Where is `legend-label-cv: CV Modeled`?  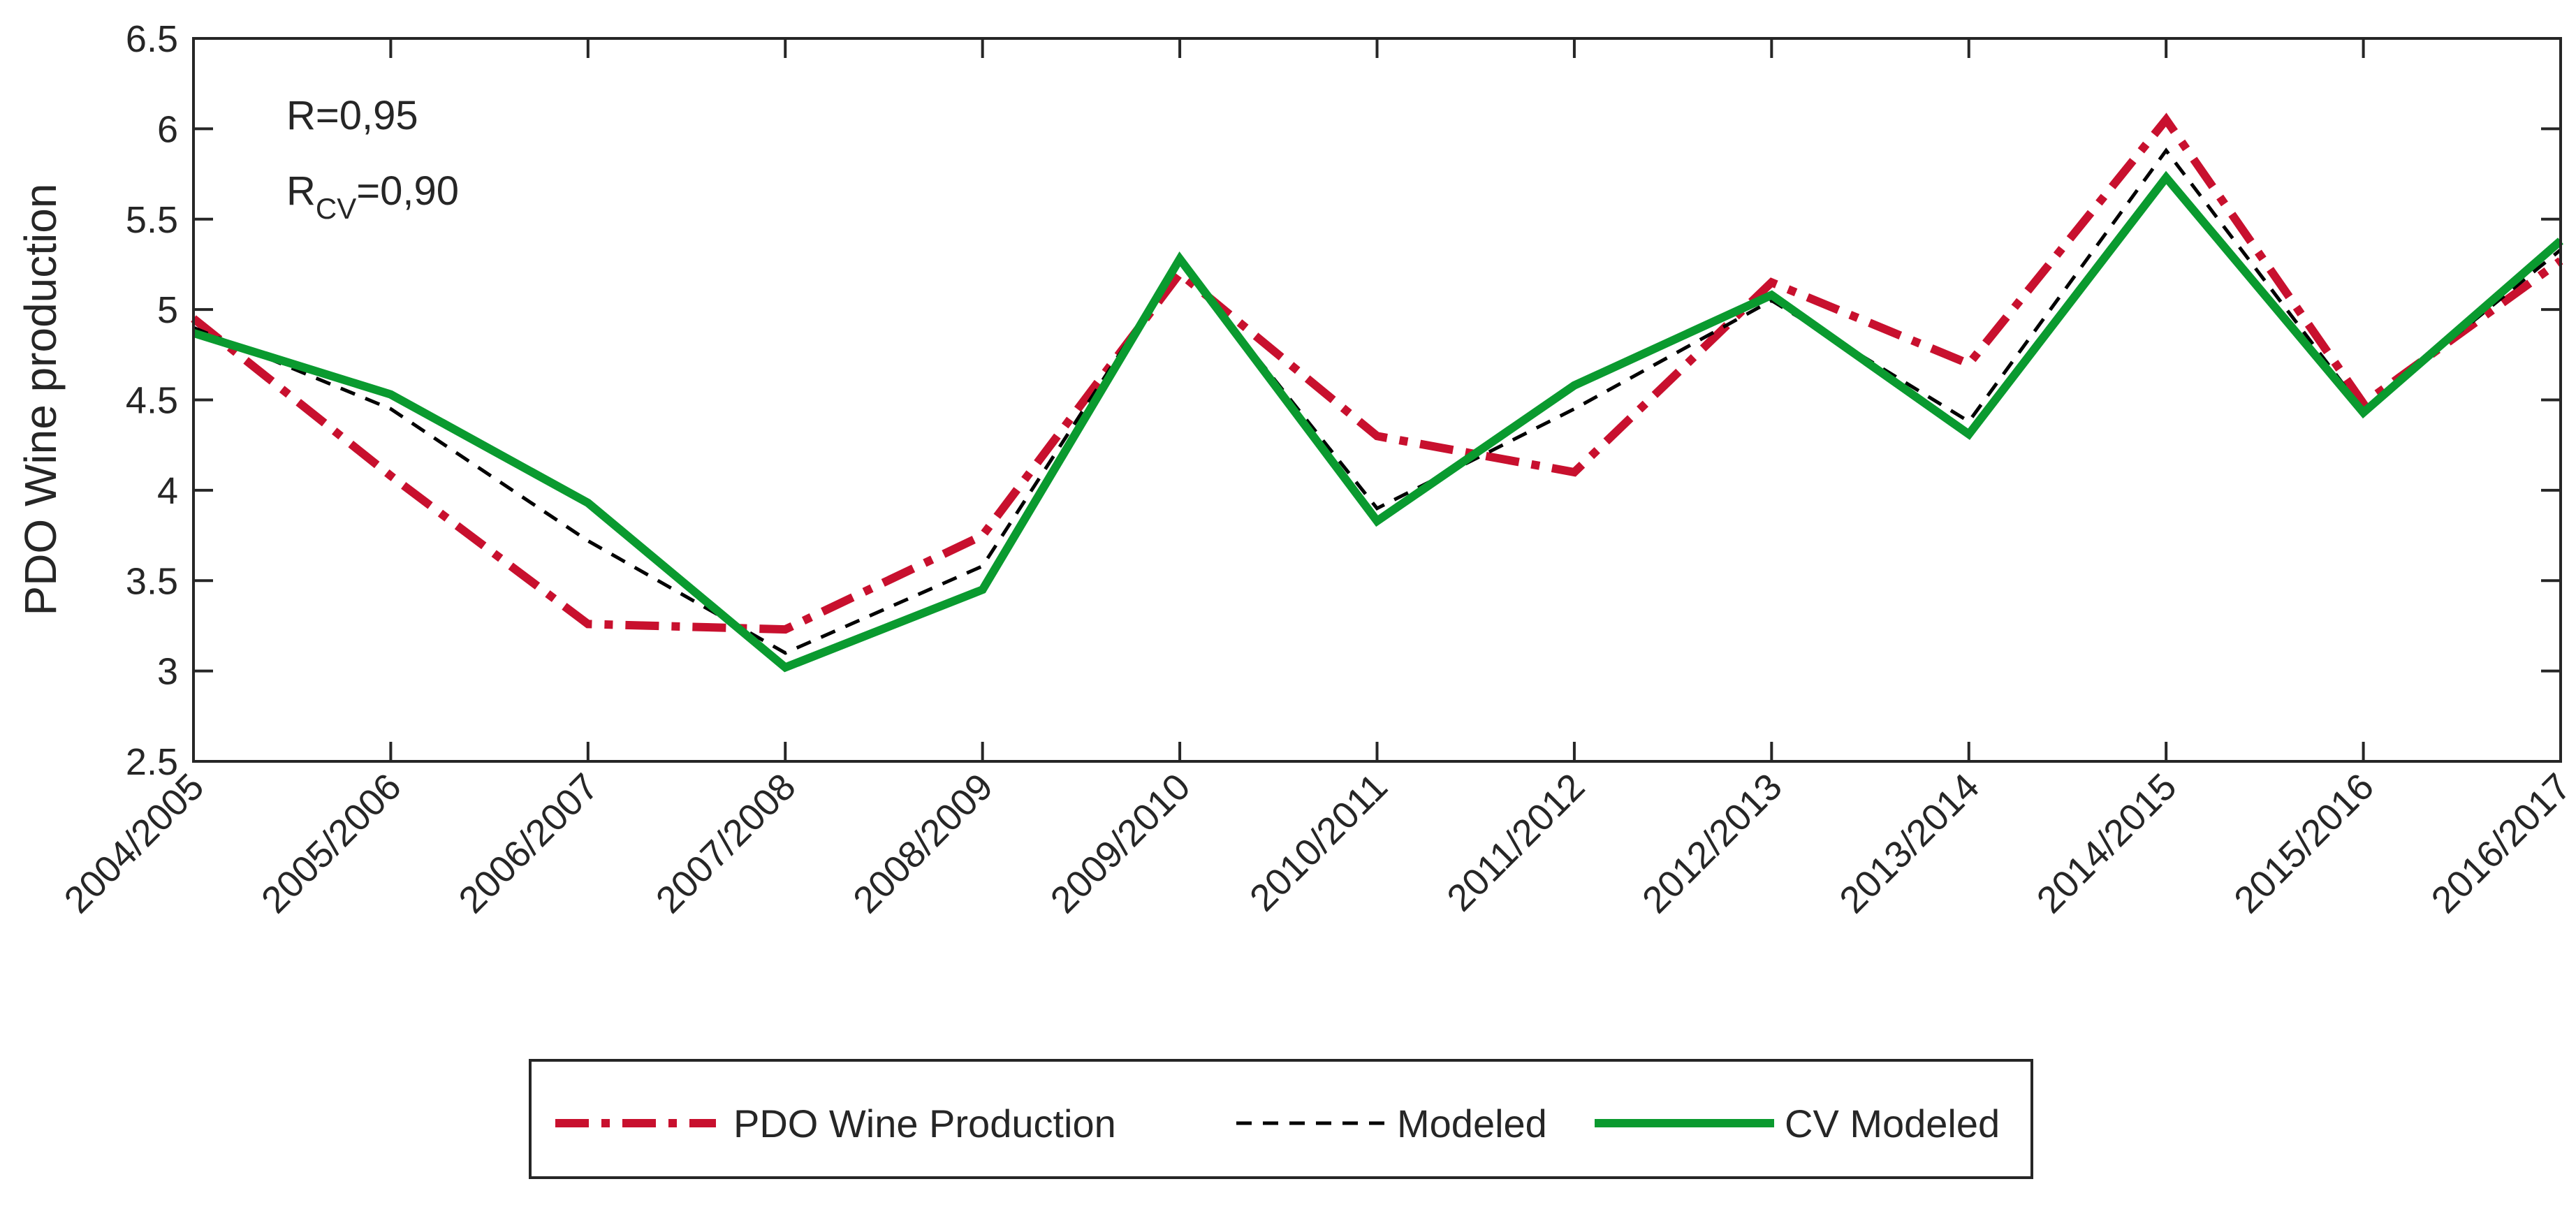
legend-label-cv: CV Modeled is located at coordinates (1892, 1124).